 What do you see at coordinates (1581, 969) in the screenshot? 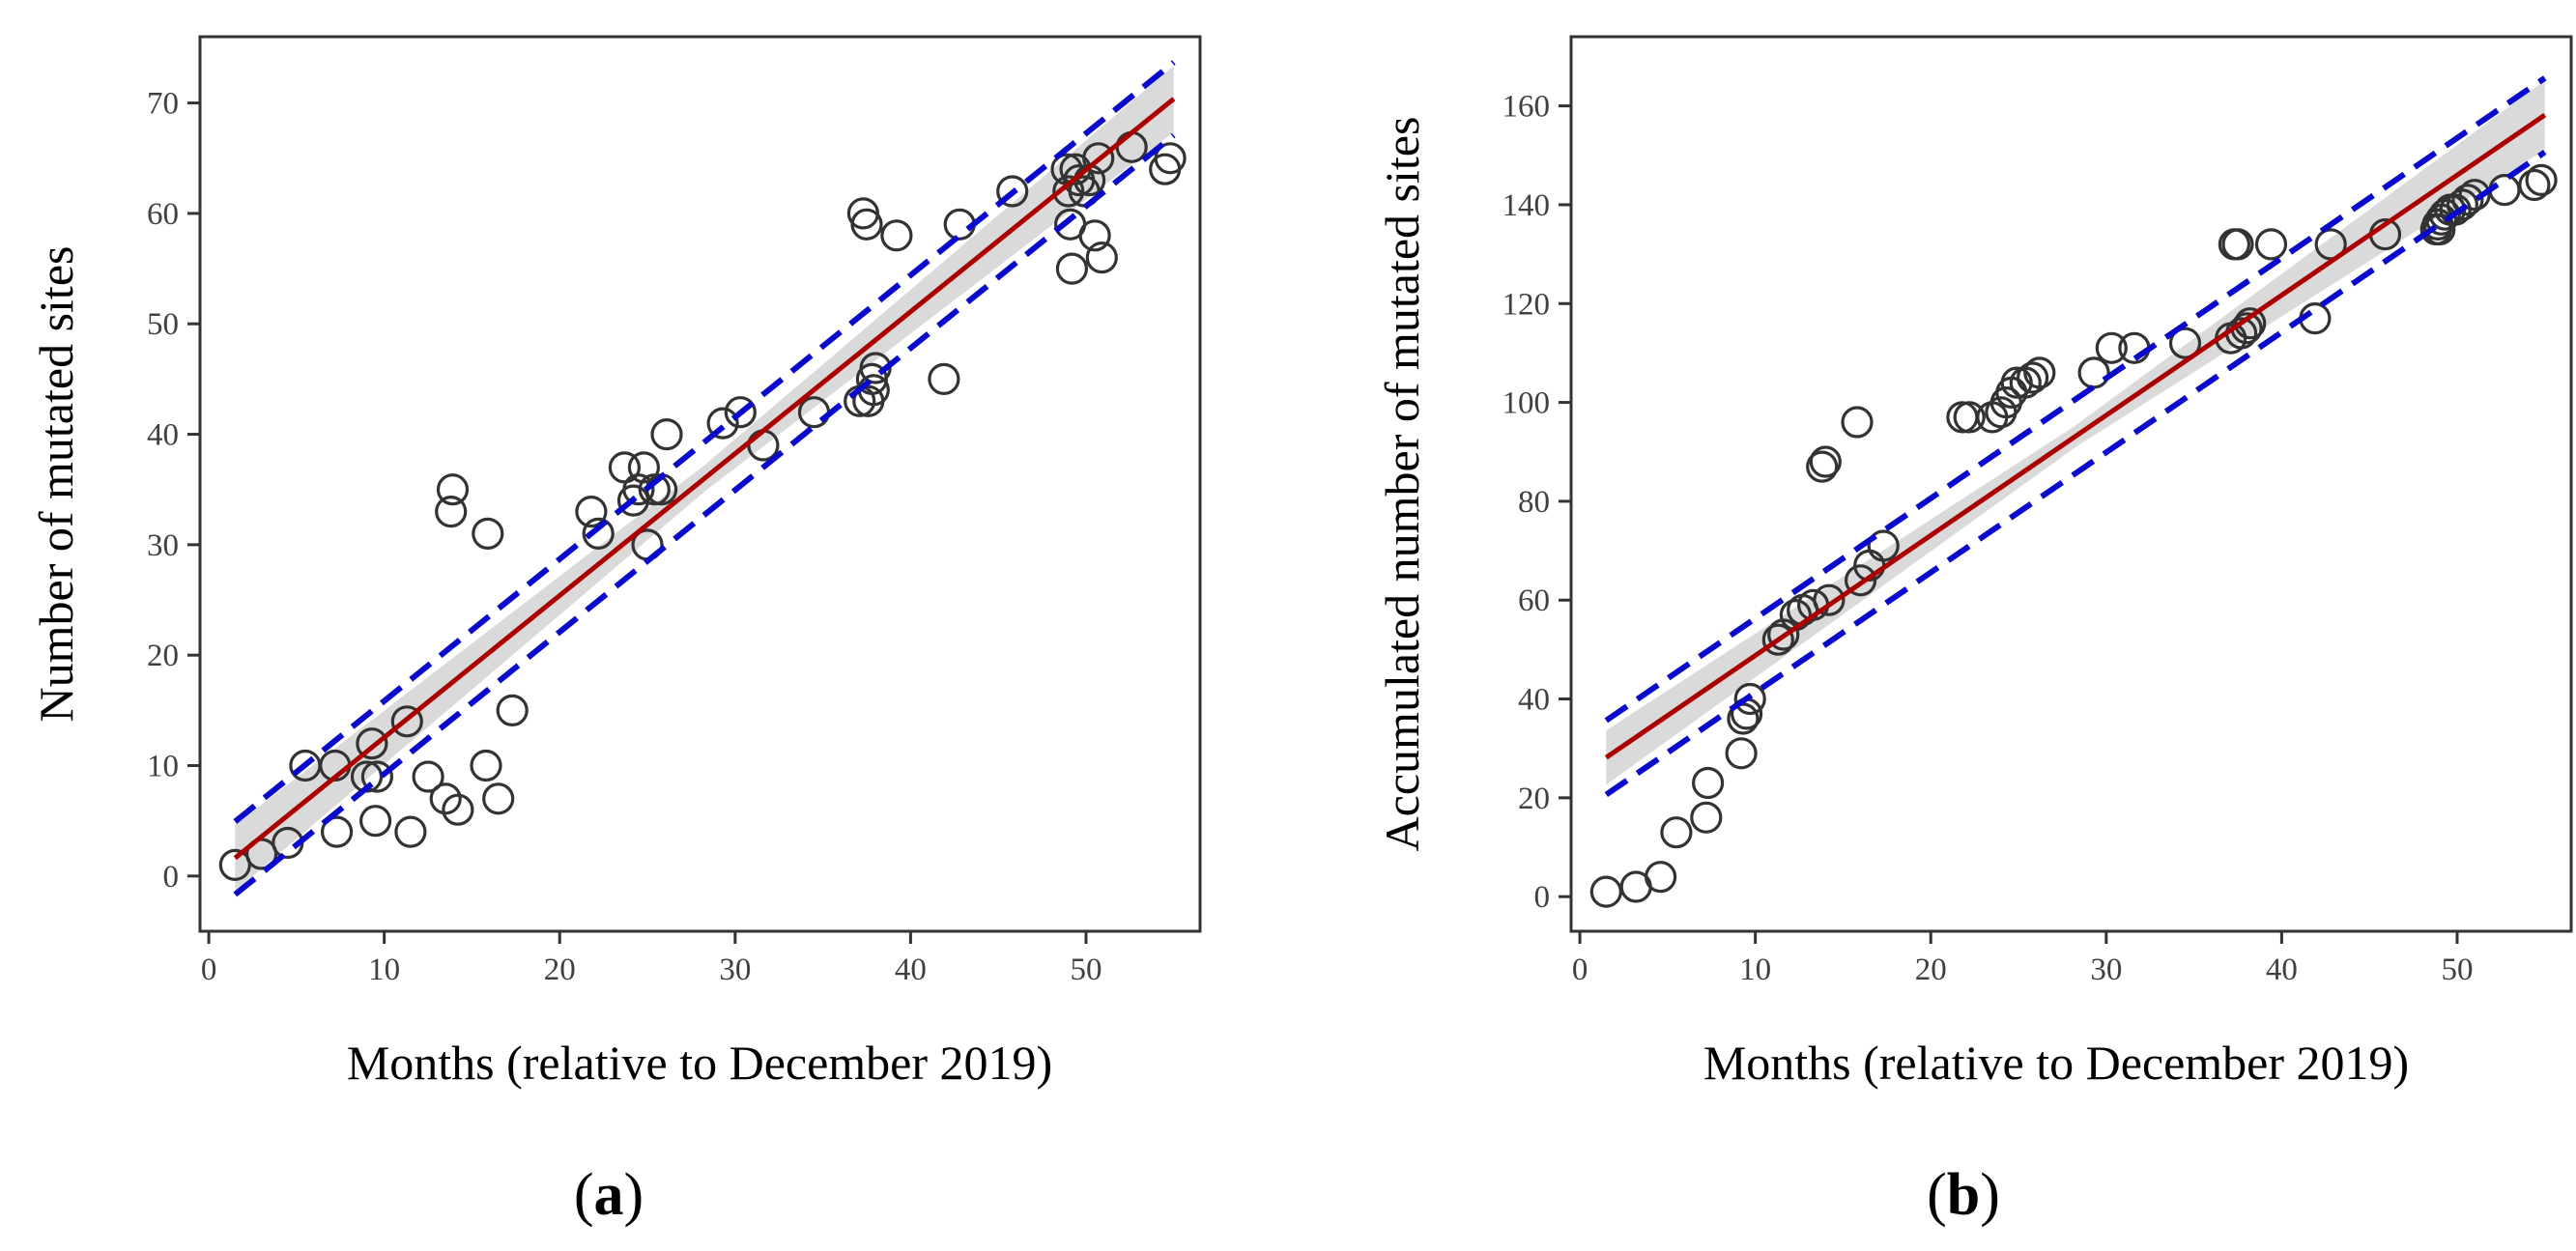
I see `panel-b-x-tick-label: 0` at bounding box center [1581, 969].